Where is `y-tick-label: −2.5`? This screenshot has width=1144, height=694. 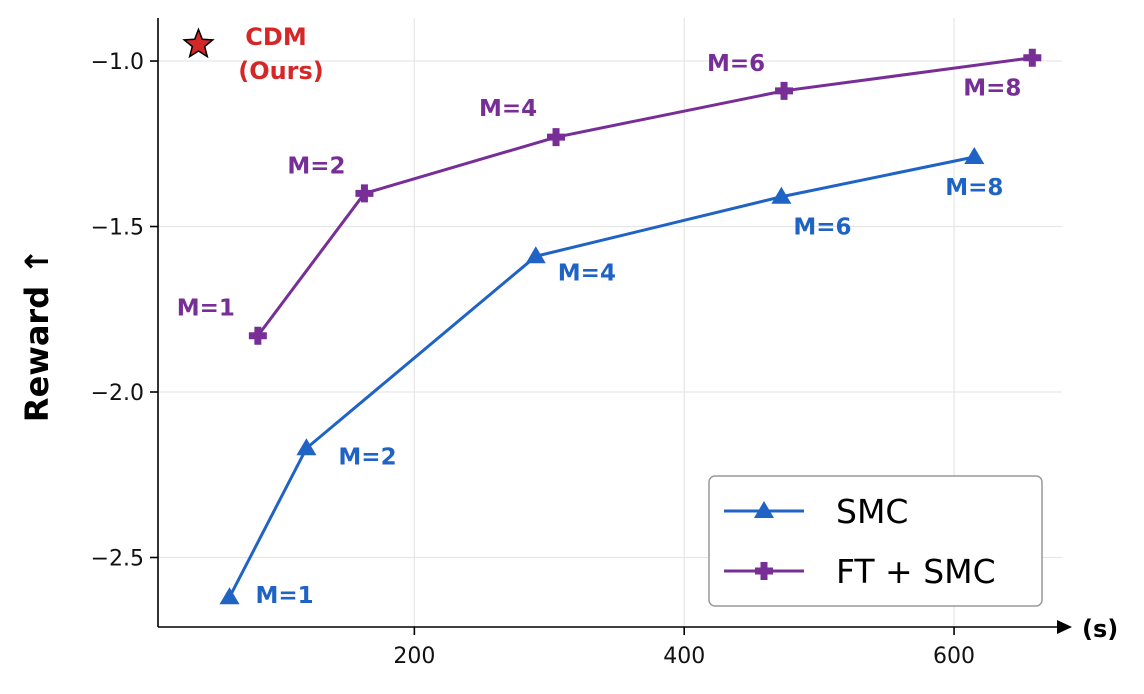
y-tick-label: −2.5 is located at coordinates (117, 558).